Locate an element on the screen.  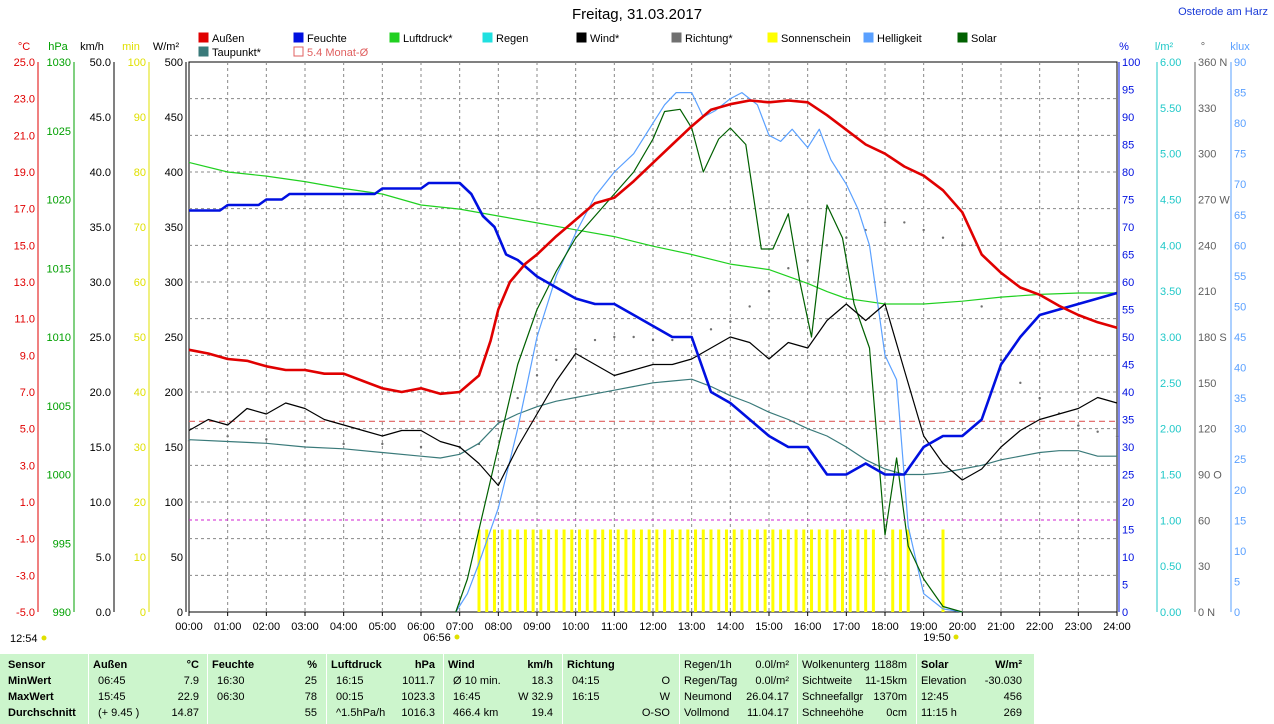
axis-unit-left: min is located at coordinates (131, 47).